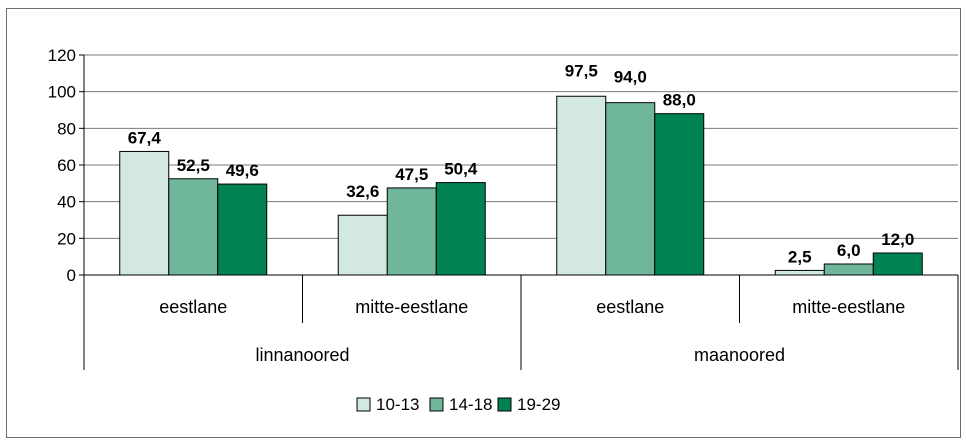  Describe the element at coordinates (66, 165) in the screenshot. I see `y-tick-label: 60` at that location.